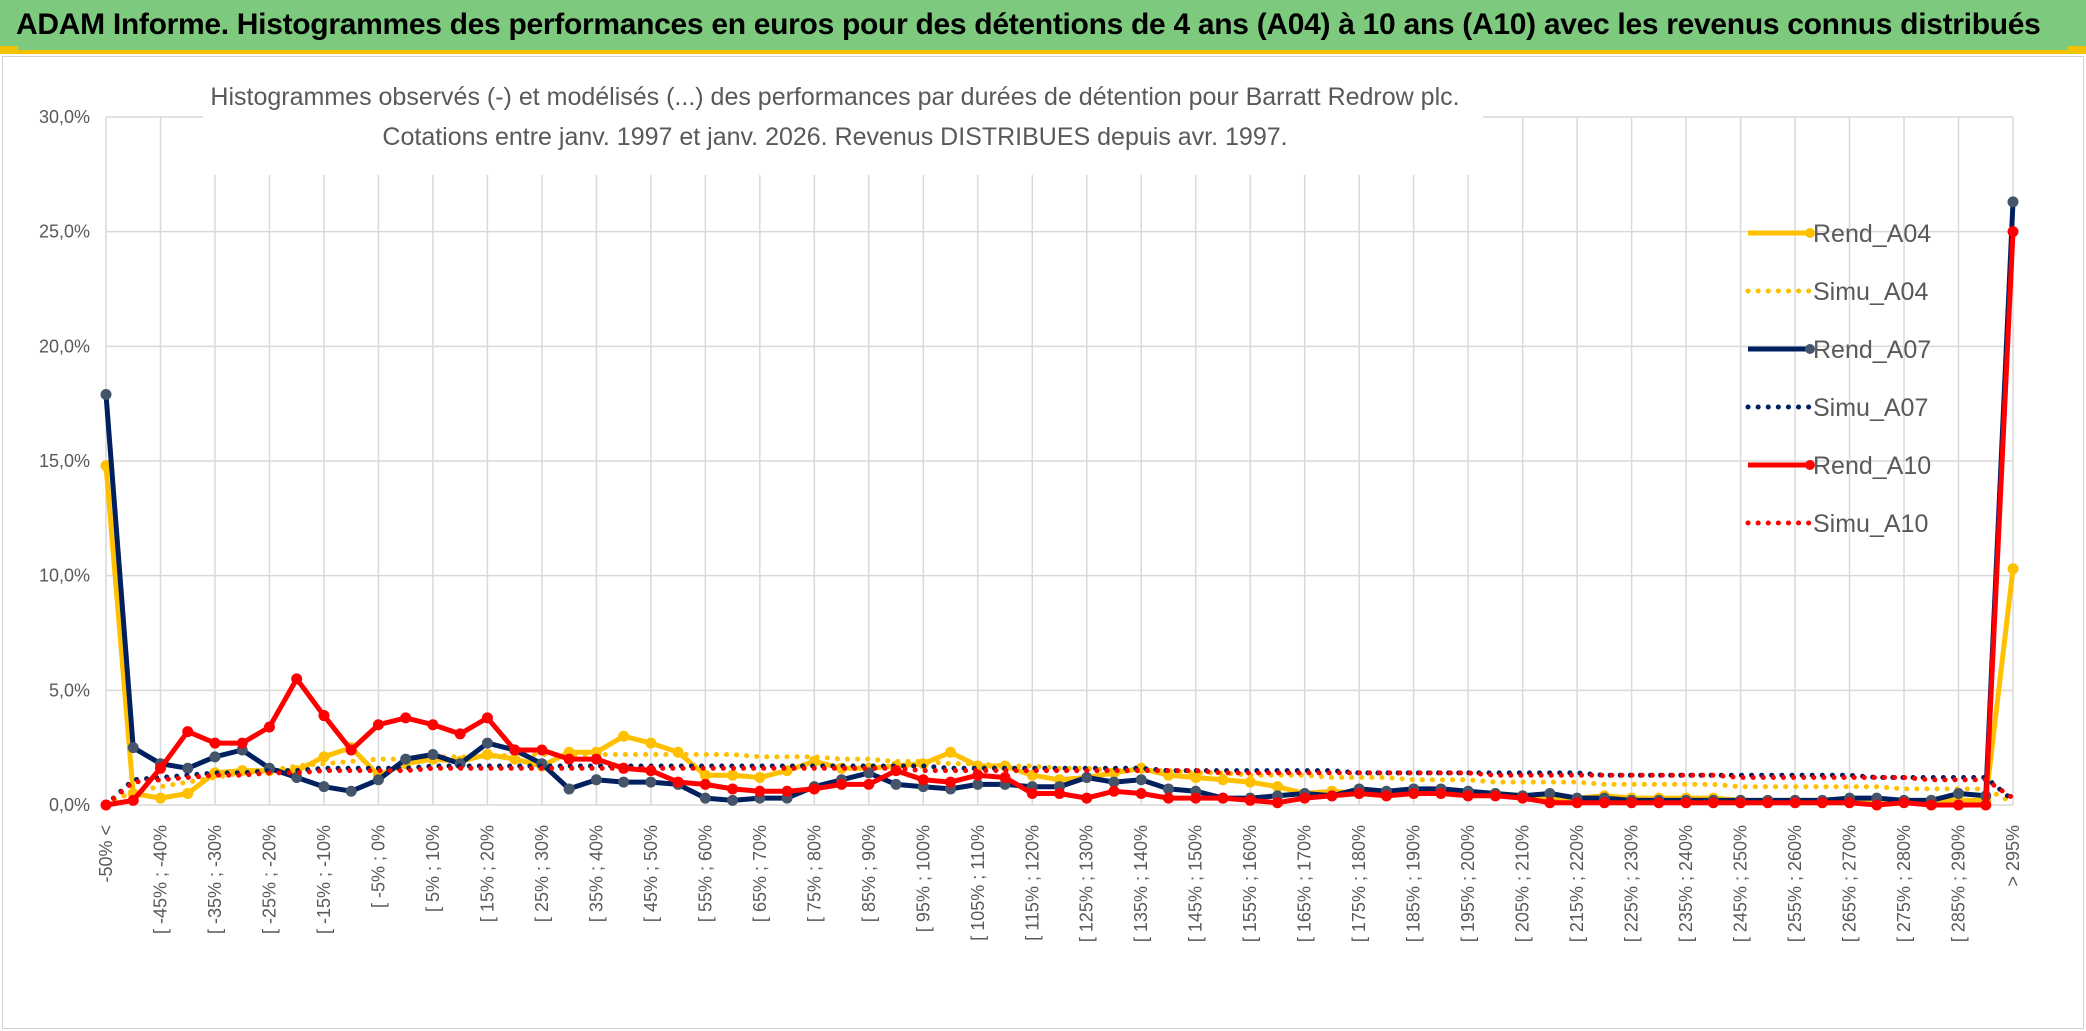 The image size is (2086, 1031). What do you see at coordinates (1870, 292) in the screenshot?
I see `legend-label: Simu_A04` at bounding box center [1870, 292].